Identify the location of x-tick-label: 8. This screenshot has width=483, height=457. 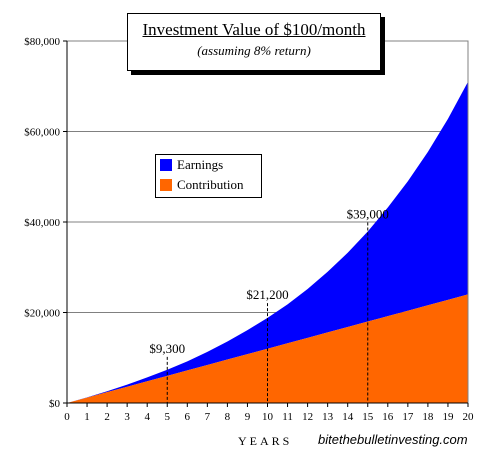
(228, 417).